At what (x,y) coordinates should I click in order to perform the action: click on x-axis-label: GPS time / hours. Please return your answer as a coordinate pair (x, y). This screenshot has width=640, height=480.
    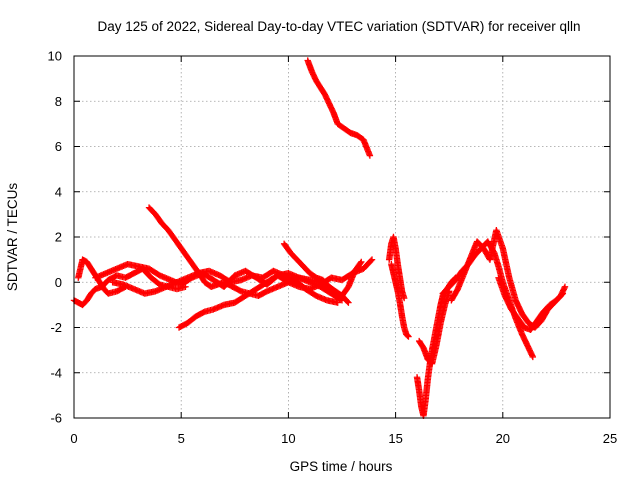
    Looking at the image, I should click on (341, 466).